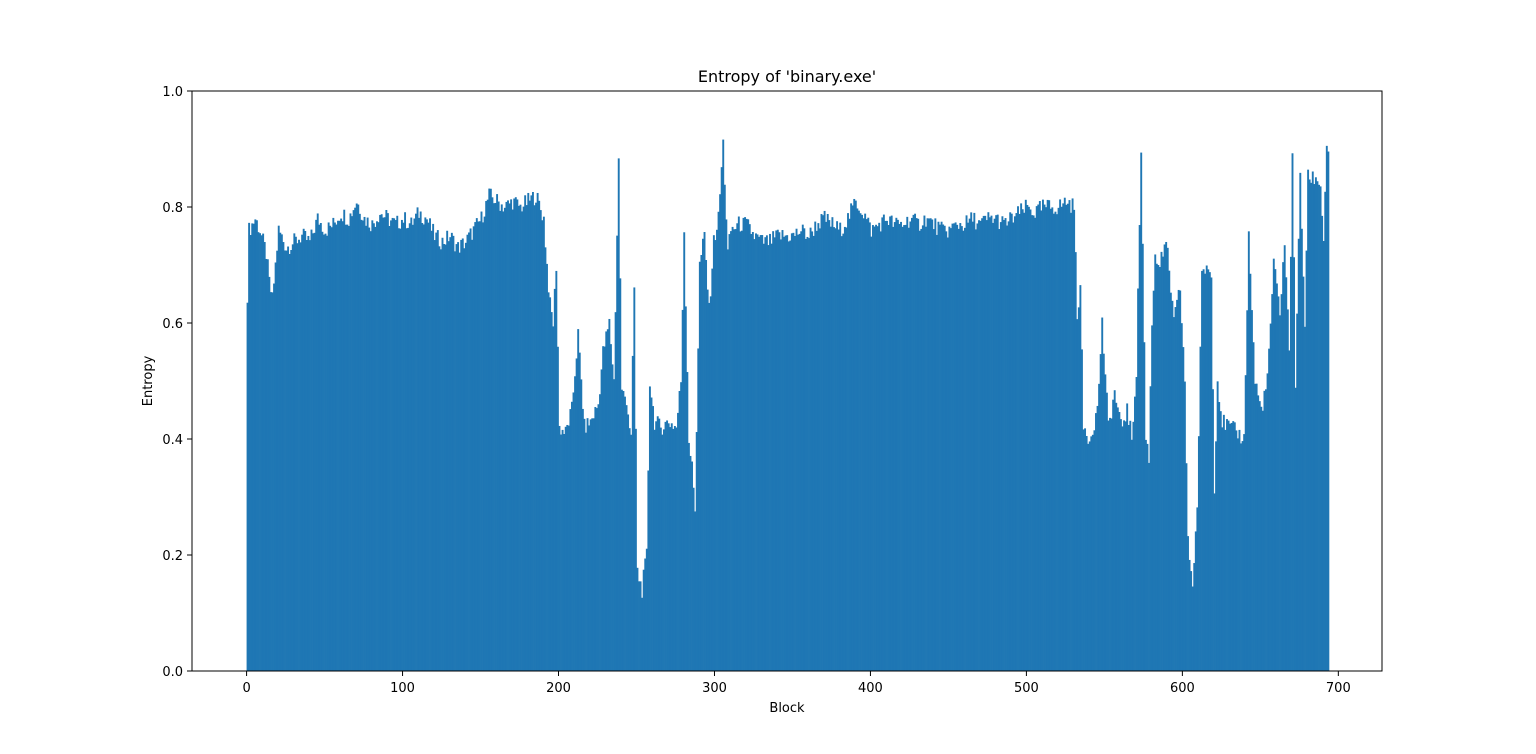 This screenshot has width=1536, height=754. I want to click on y-tick-label: 1.0, so click(172, 92).